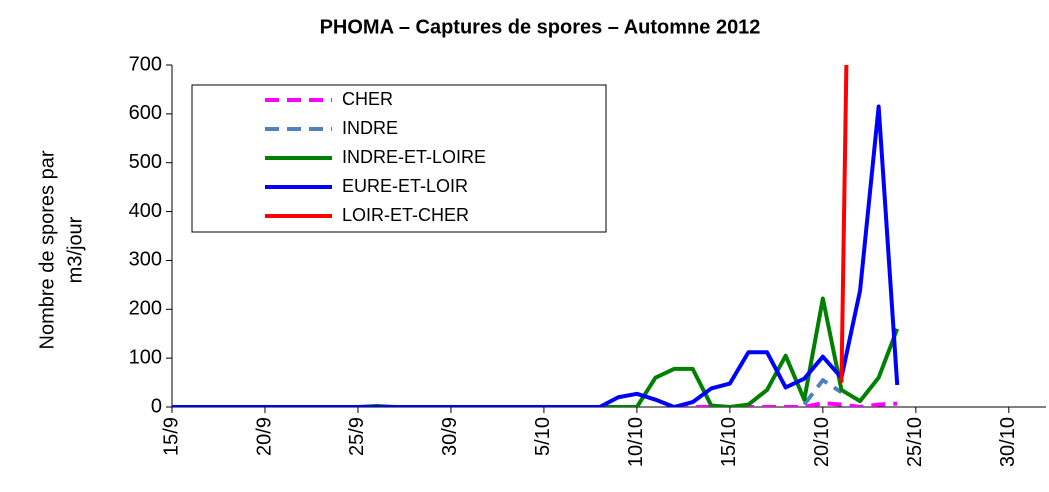 The image size is (1049, 492). I want to click on legend-label: INDRE-ET-LOIRE, so click(414, 157).